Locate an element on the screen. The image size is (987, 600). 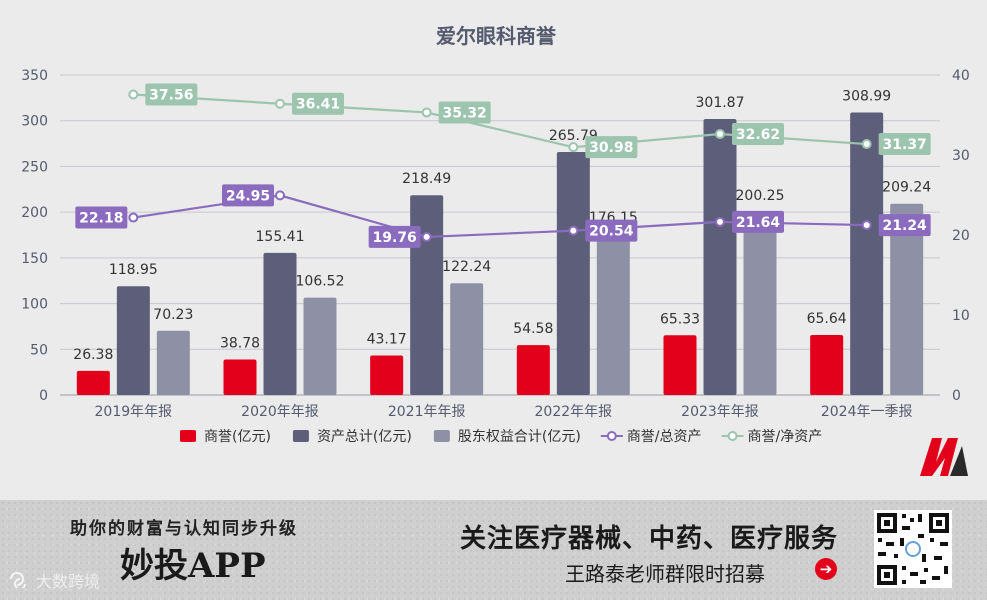
banner-headline: 关注医疗器械、中药、医疗服务 is located at coordinates (649, 539).